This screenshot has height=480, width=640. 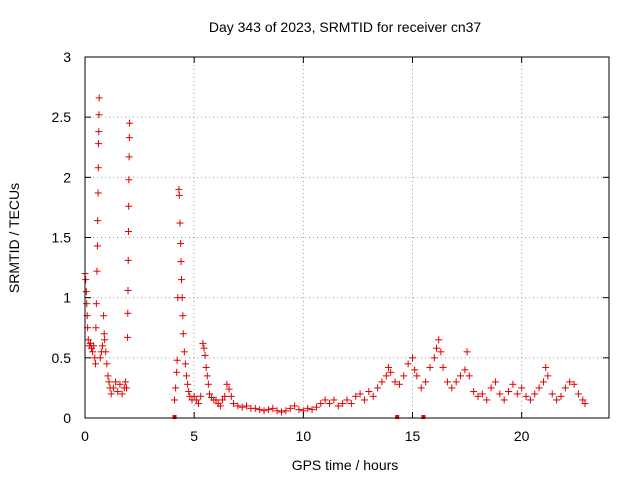 I want to click on y-tick-label: 0, so click(x=67, y=418).